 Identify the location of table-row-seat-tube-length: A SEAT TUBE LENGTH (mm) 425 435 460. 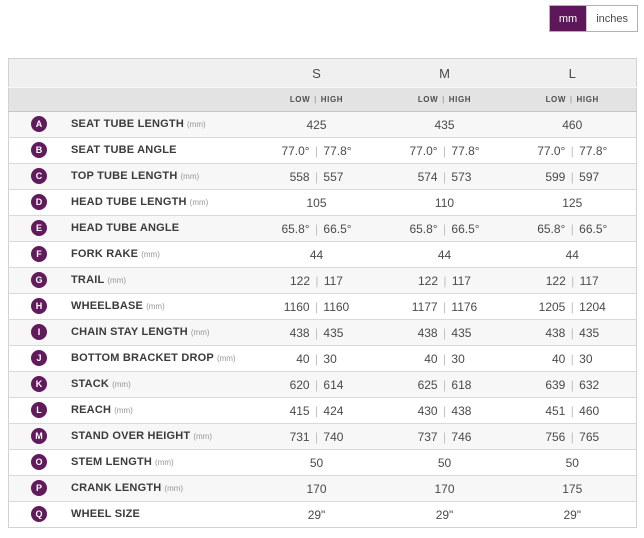
(322, 124).